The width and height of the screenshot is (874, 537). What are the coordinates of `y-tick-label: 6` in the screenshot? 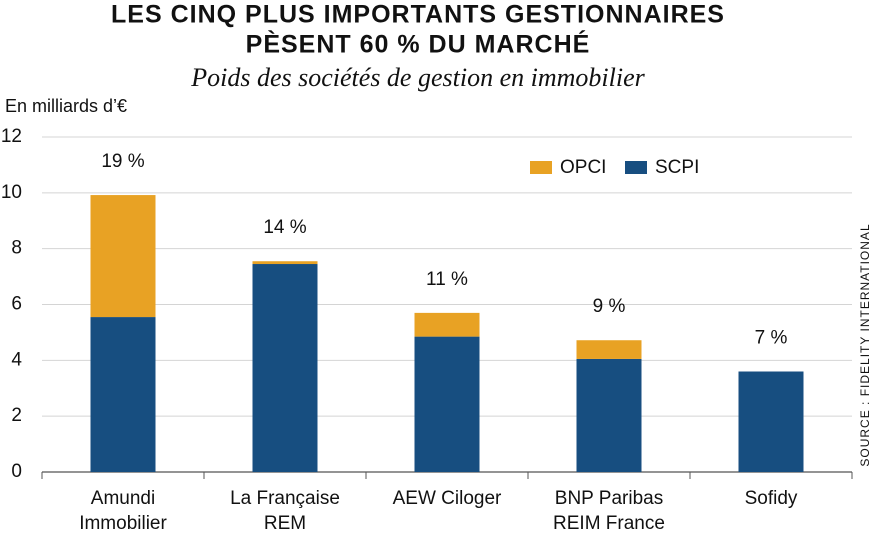 It's located at (16, 304).